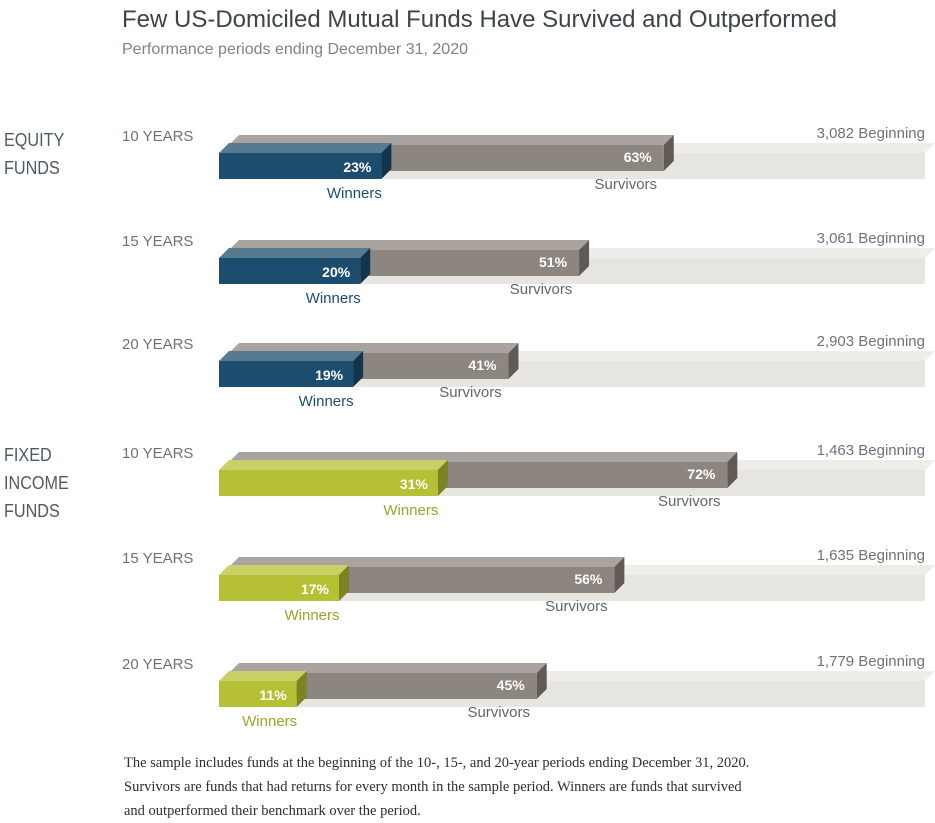 The image size is (935, 823). I want to click on survivors-value-label: 56%, so click(588, 579).